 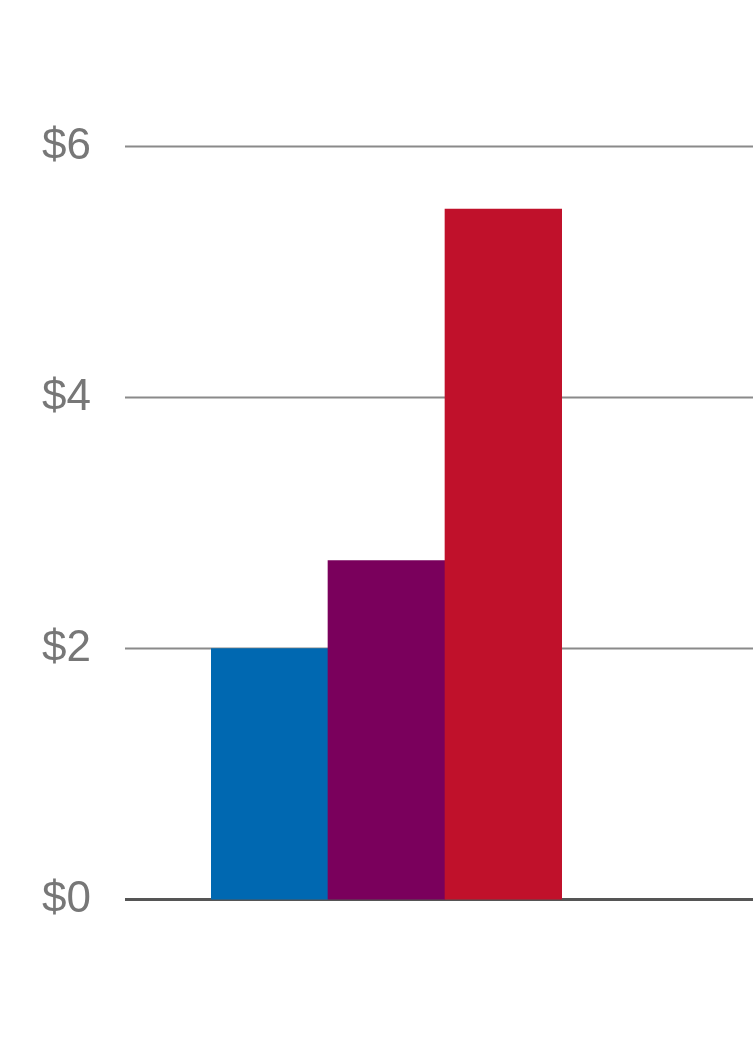 What do you see at coordinates (66, 394) in the screenshot?
I see `y-tick-label: $4` at bounding box center [66, 394].